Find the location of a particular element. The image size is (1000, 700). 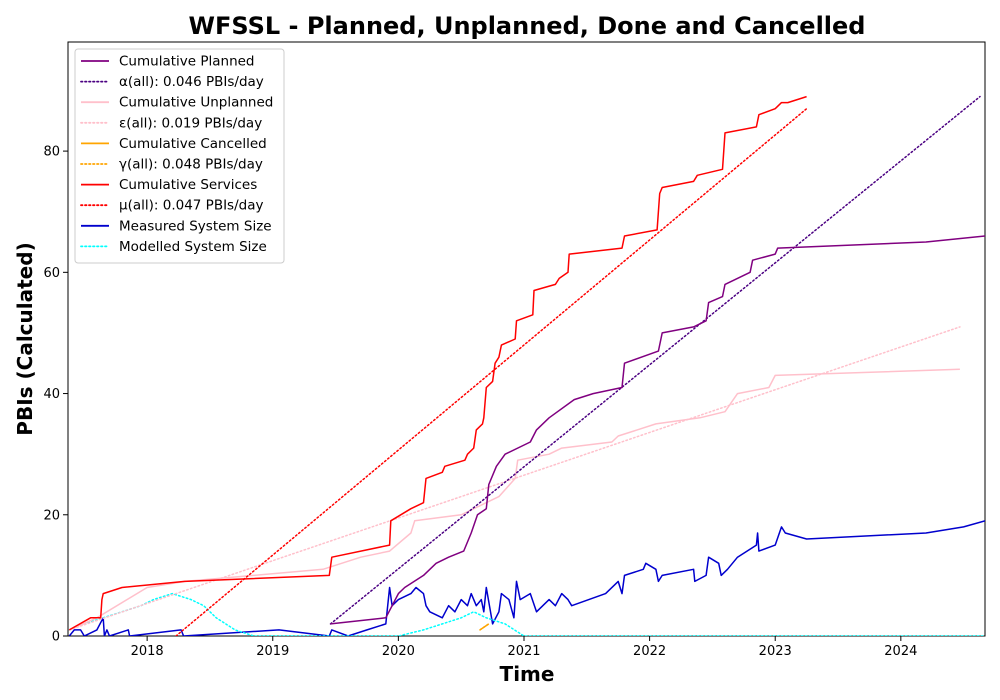

legend-label: Cumulative Planned is located at coordinates (187, 62).